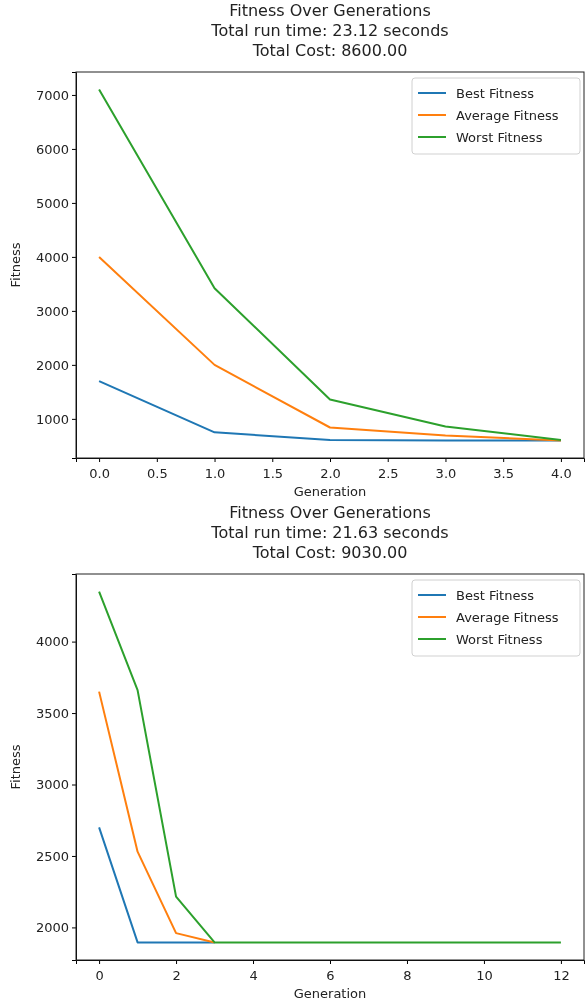 This screenshot has width=587, height=1005. I want to click on y-tick-label: 6000, so click(52, 149).